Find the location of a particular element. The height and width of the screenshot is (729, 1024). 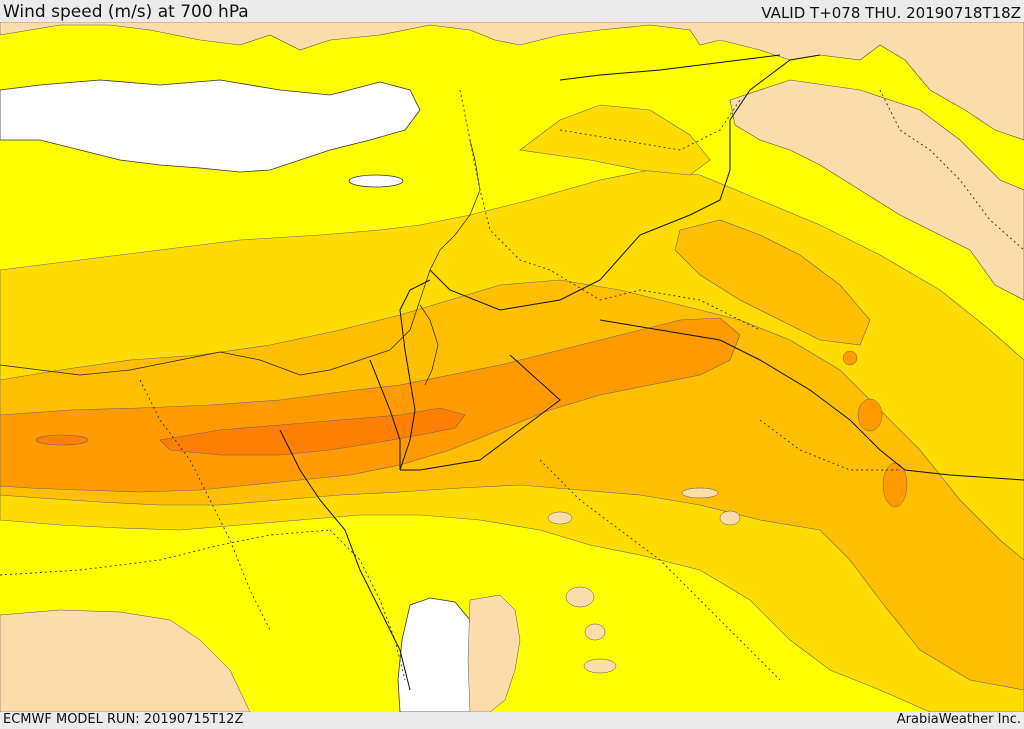

credit-label: ArabiaWeather Inc. is located at coordinates (958, 719).